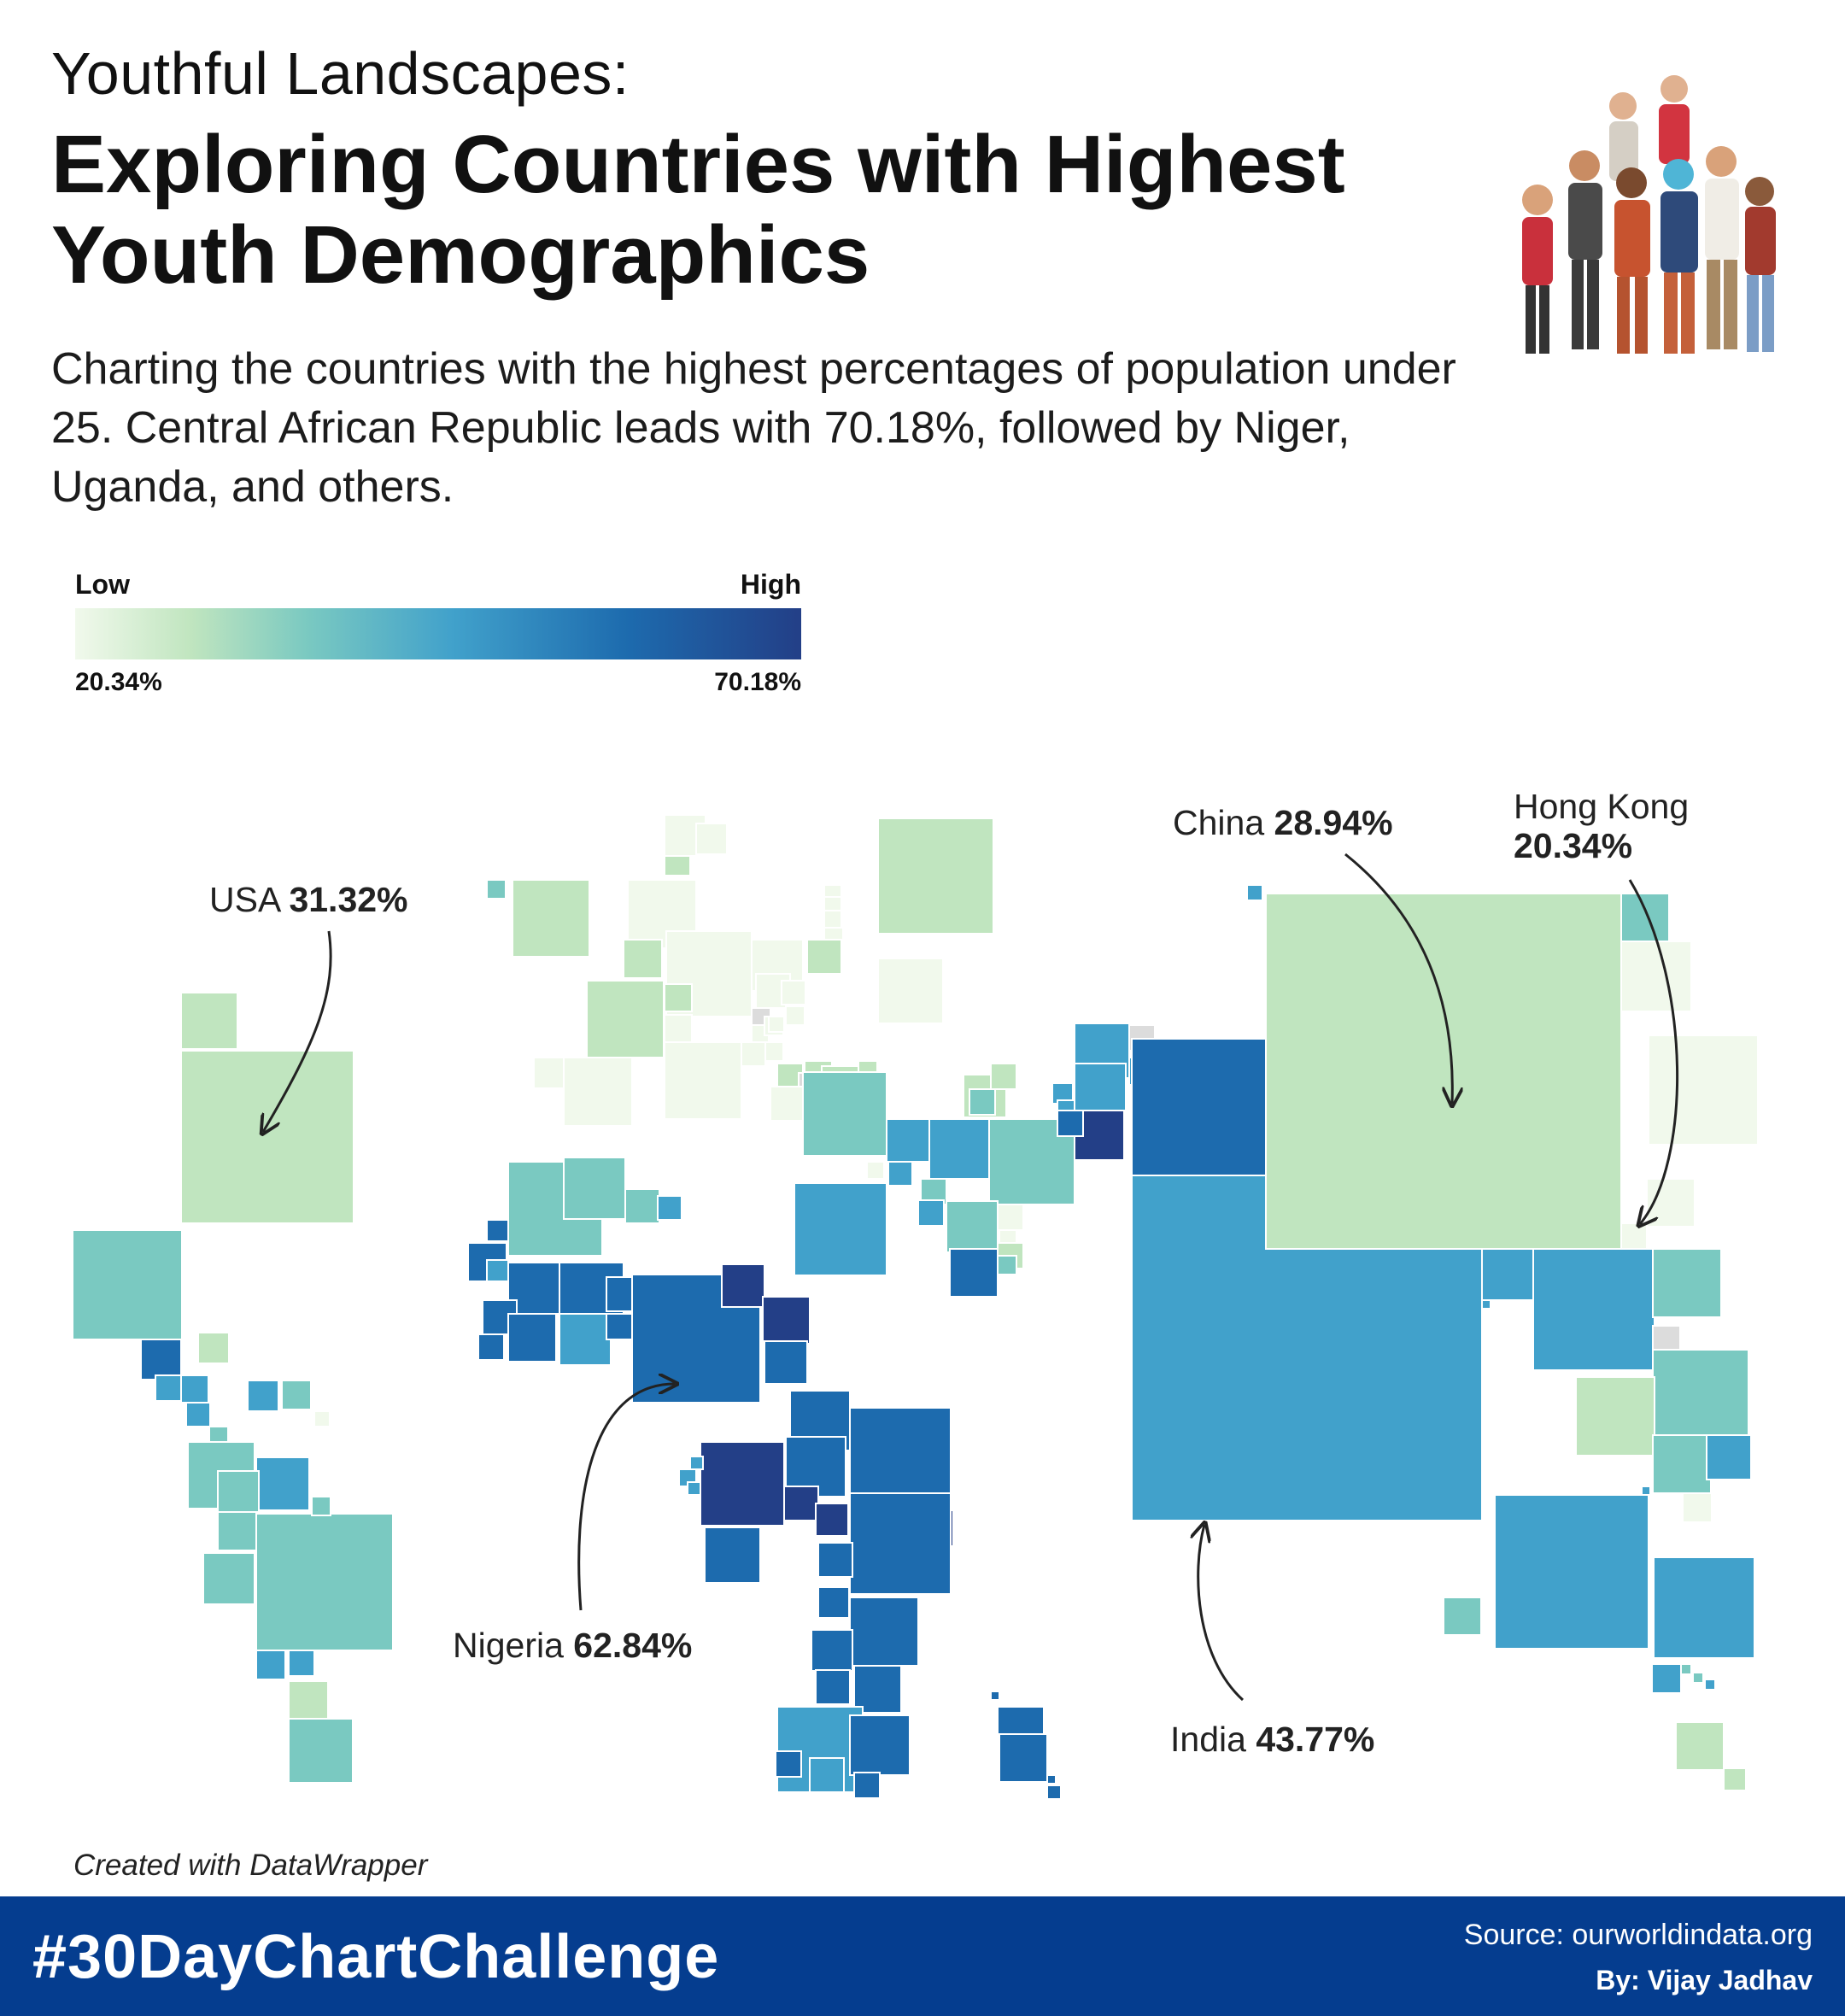 This screenshot has height=2016, width=1845. I want to click on china-annotation-arrow, so click(1398, 978).